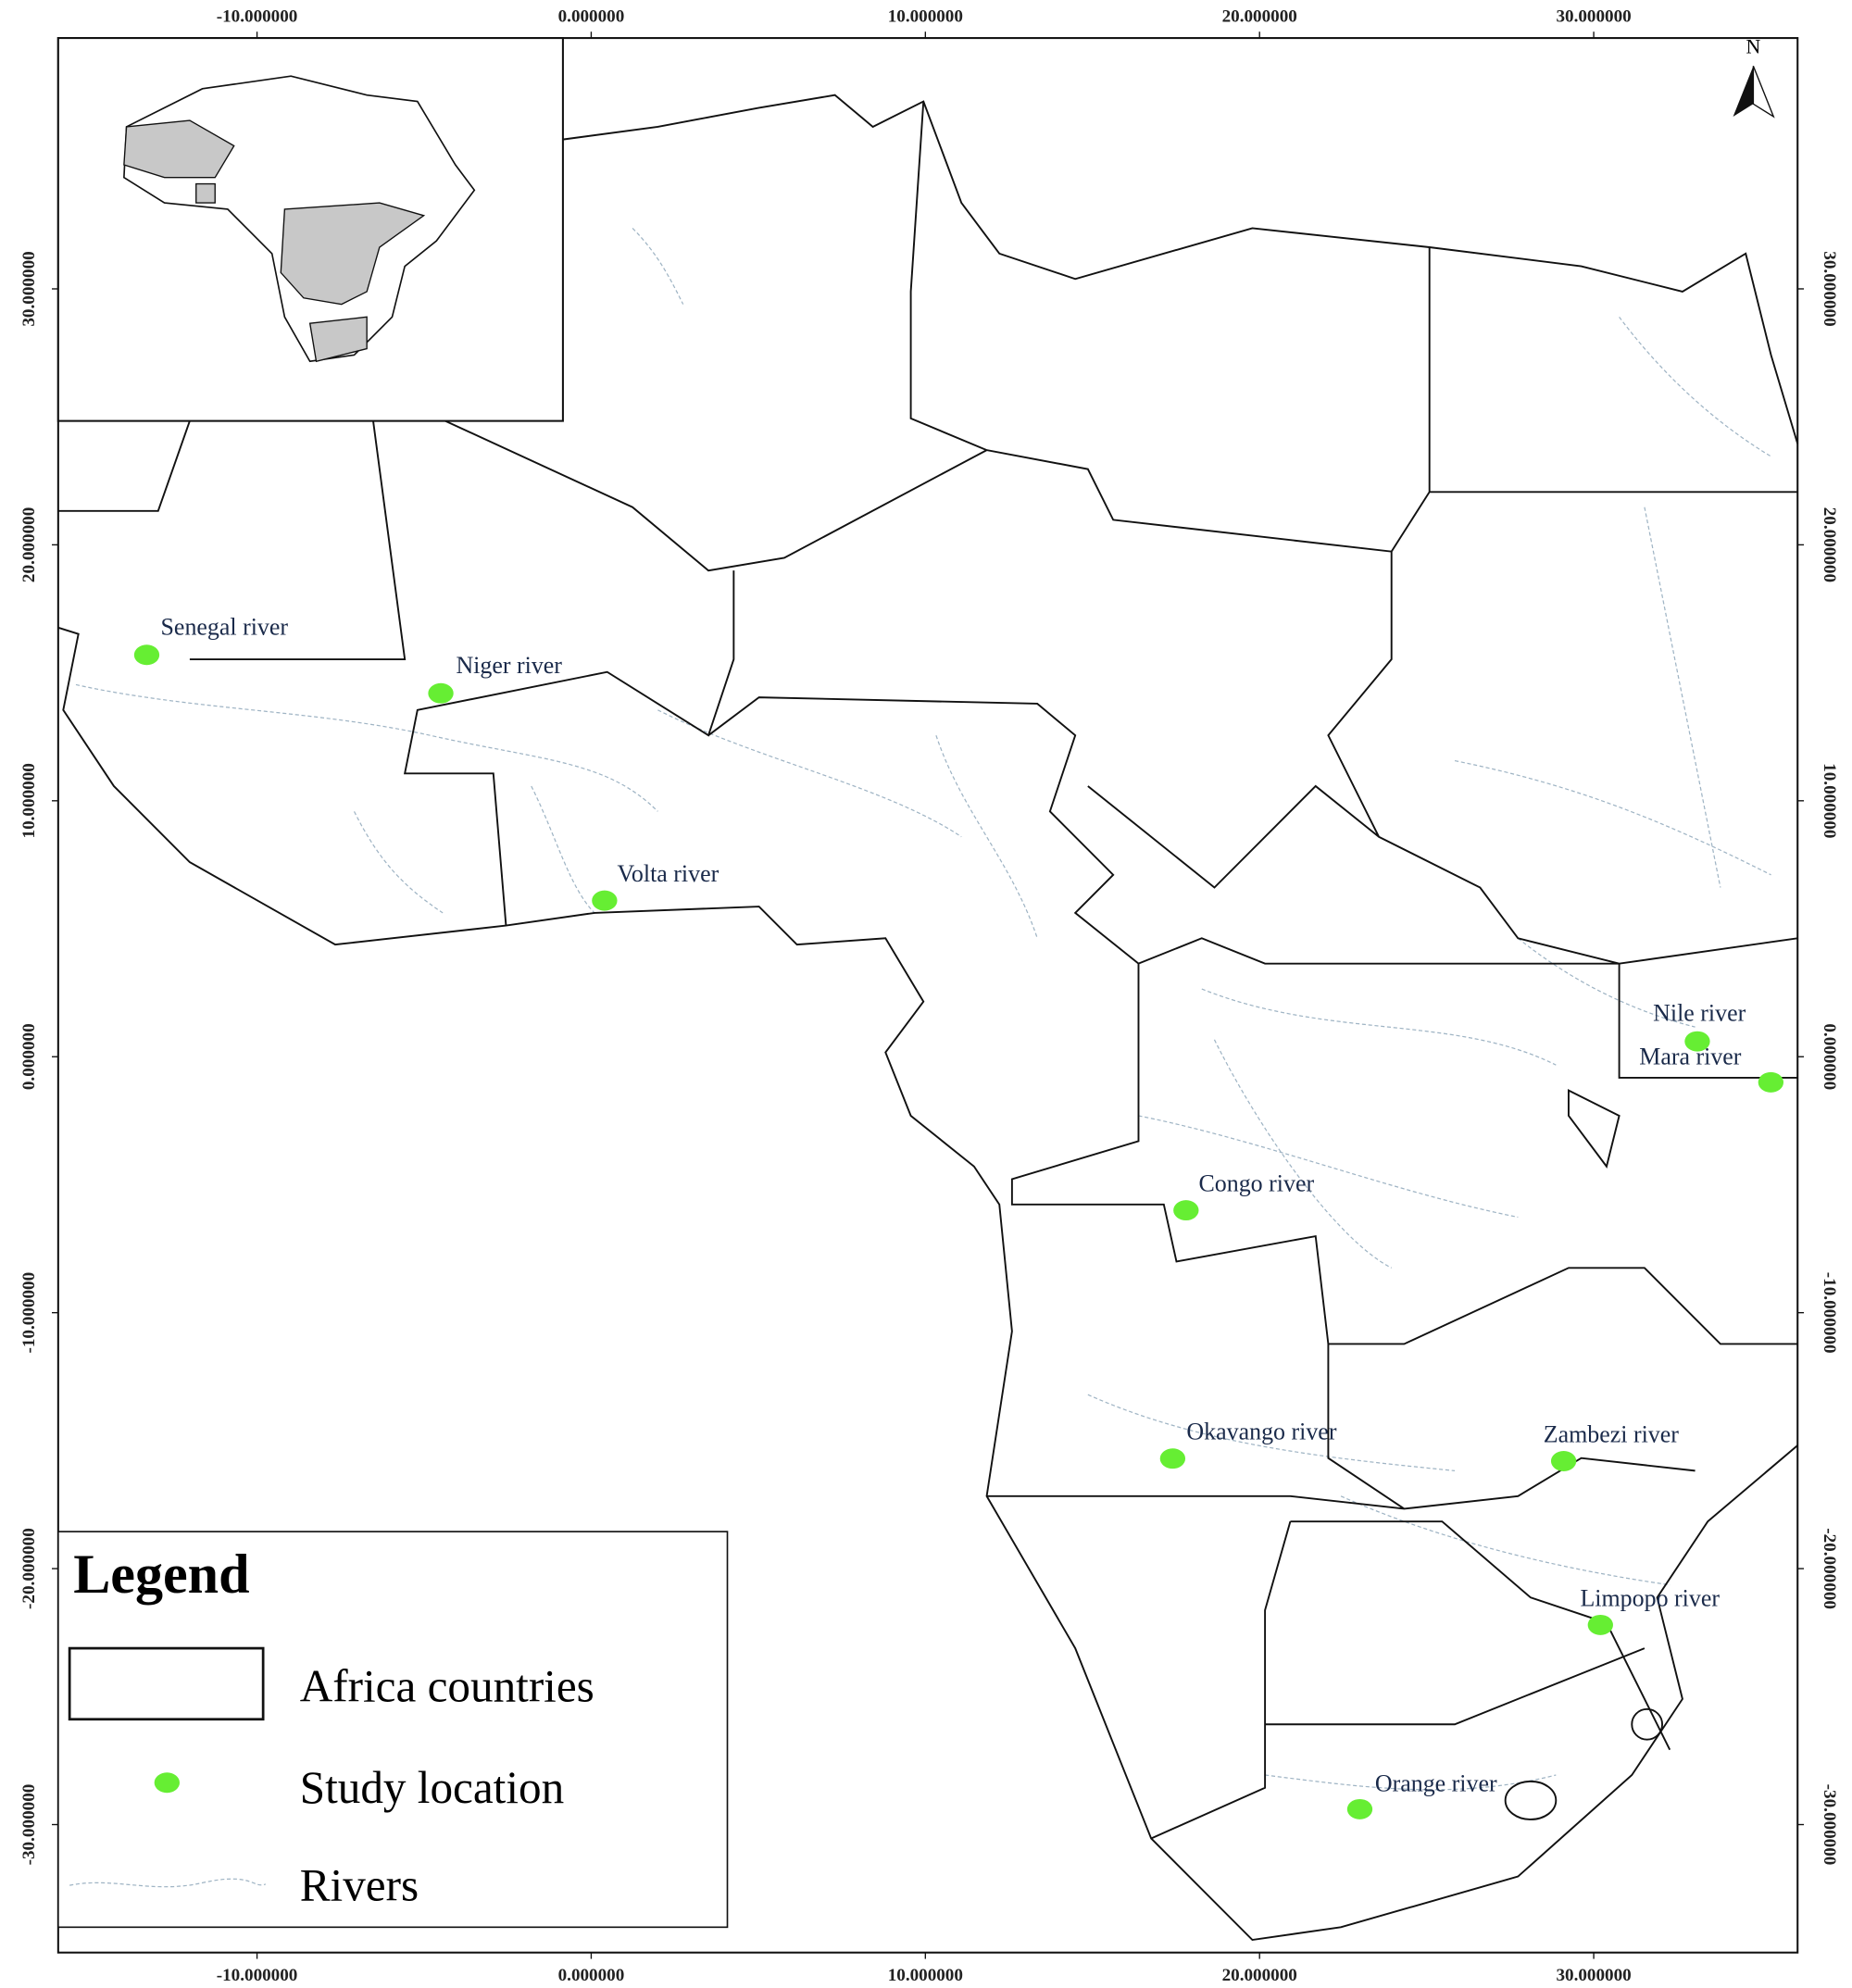 This screenshot has height=1988, width=1852. I want to click on inset-study-countries, so click(274, 241).